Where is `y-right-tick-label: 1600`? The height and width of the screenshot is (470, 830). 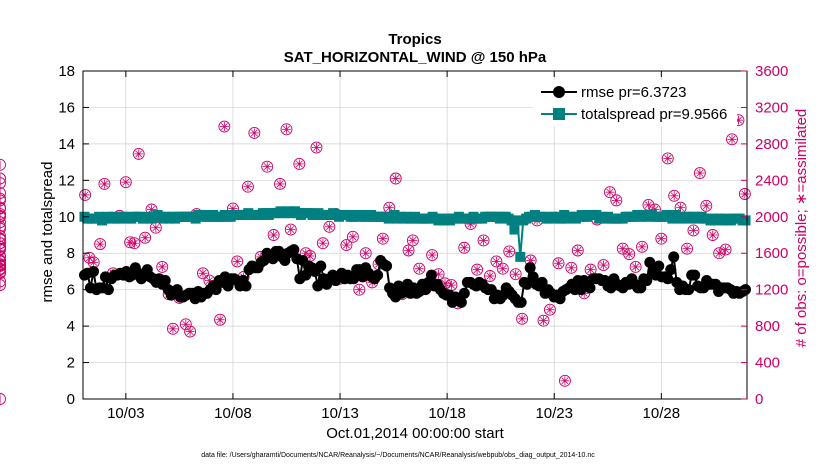
y-right-tick-label: 1600 is located at coordinates (771, 253).